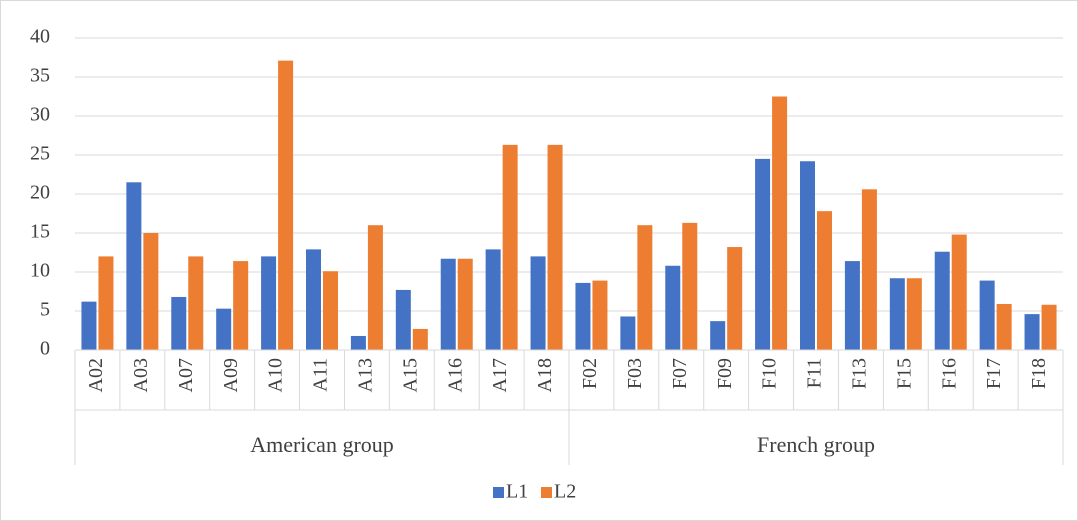  I want to click on x-tick-label: A18, so click(545, 375).